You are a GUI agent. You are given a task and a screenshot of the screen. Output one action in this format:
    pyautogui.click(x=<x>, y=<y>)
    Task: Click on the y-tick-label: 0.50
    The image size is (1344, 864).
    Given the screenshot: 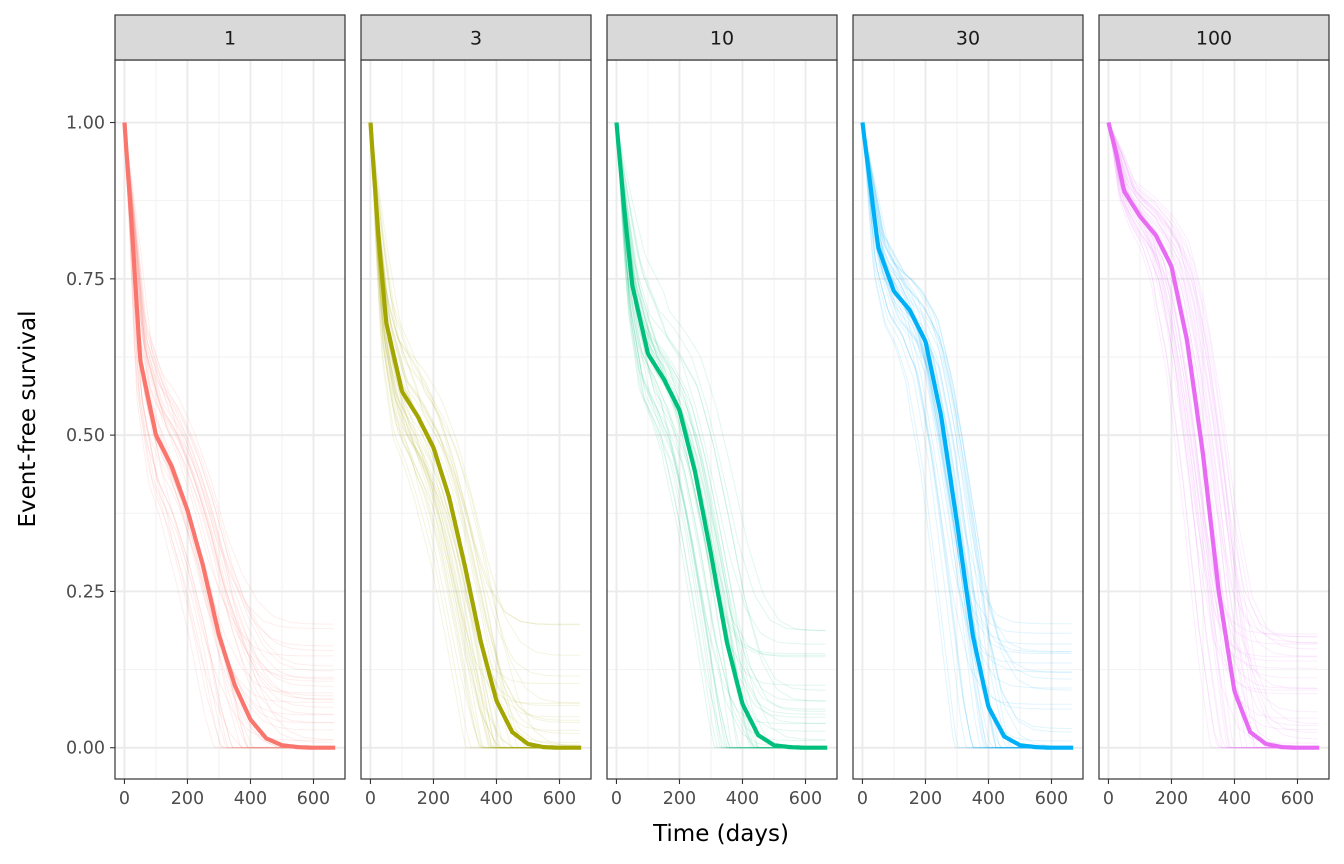 What is the action you would take?
    pyautogui.click(x=85, y=436)
    